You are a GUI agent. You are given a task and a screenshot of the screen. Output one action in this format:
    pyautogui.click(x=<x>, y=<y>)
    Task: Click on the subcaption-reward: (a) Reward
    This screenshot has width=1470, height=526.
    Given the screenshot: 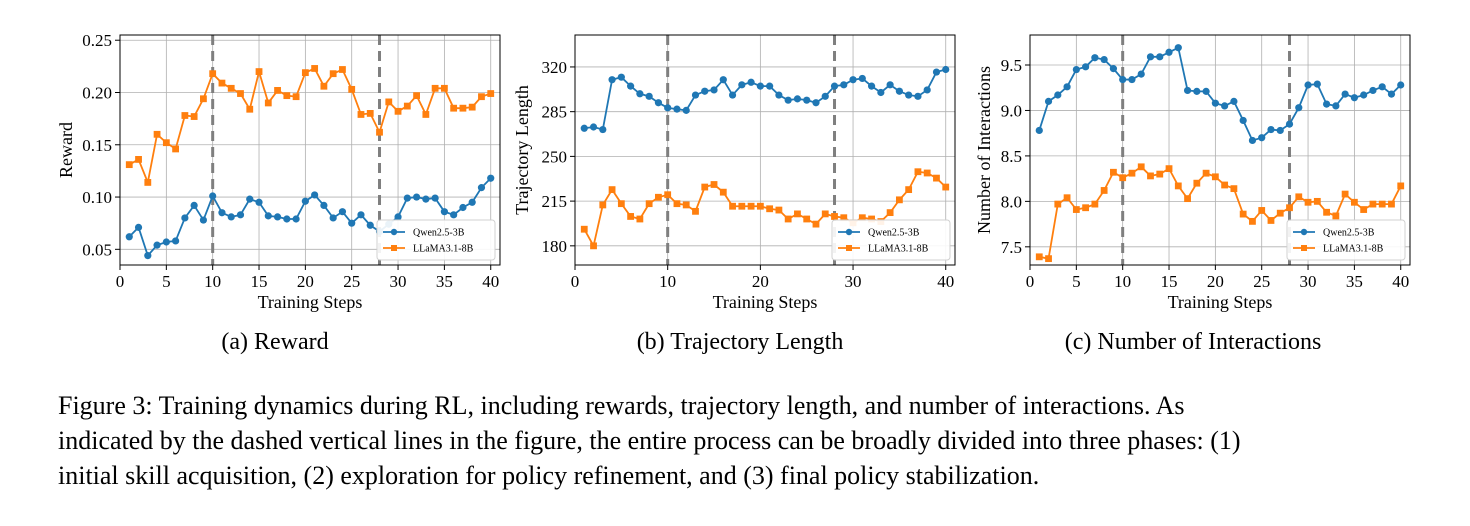 What is the action you would take?
    pyautogui.click(x=275, y=342)
    